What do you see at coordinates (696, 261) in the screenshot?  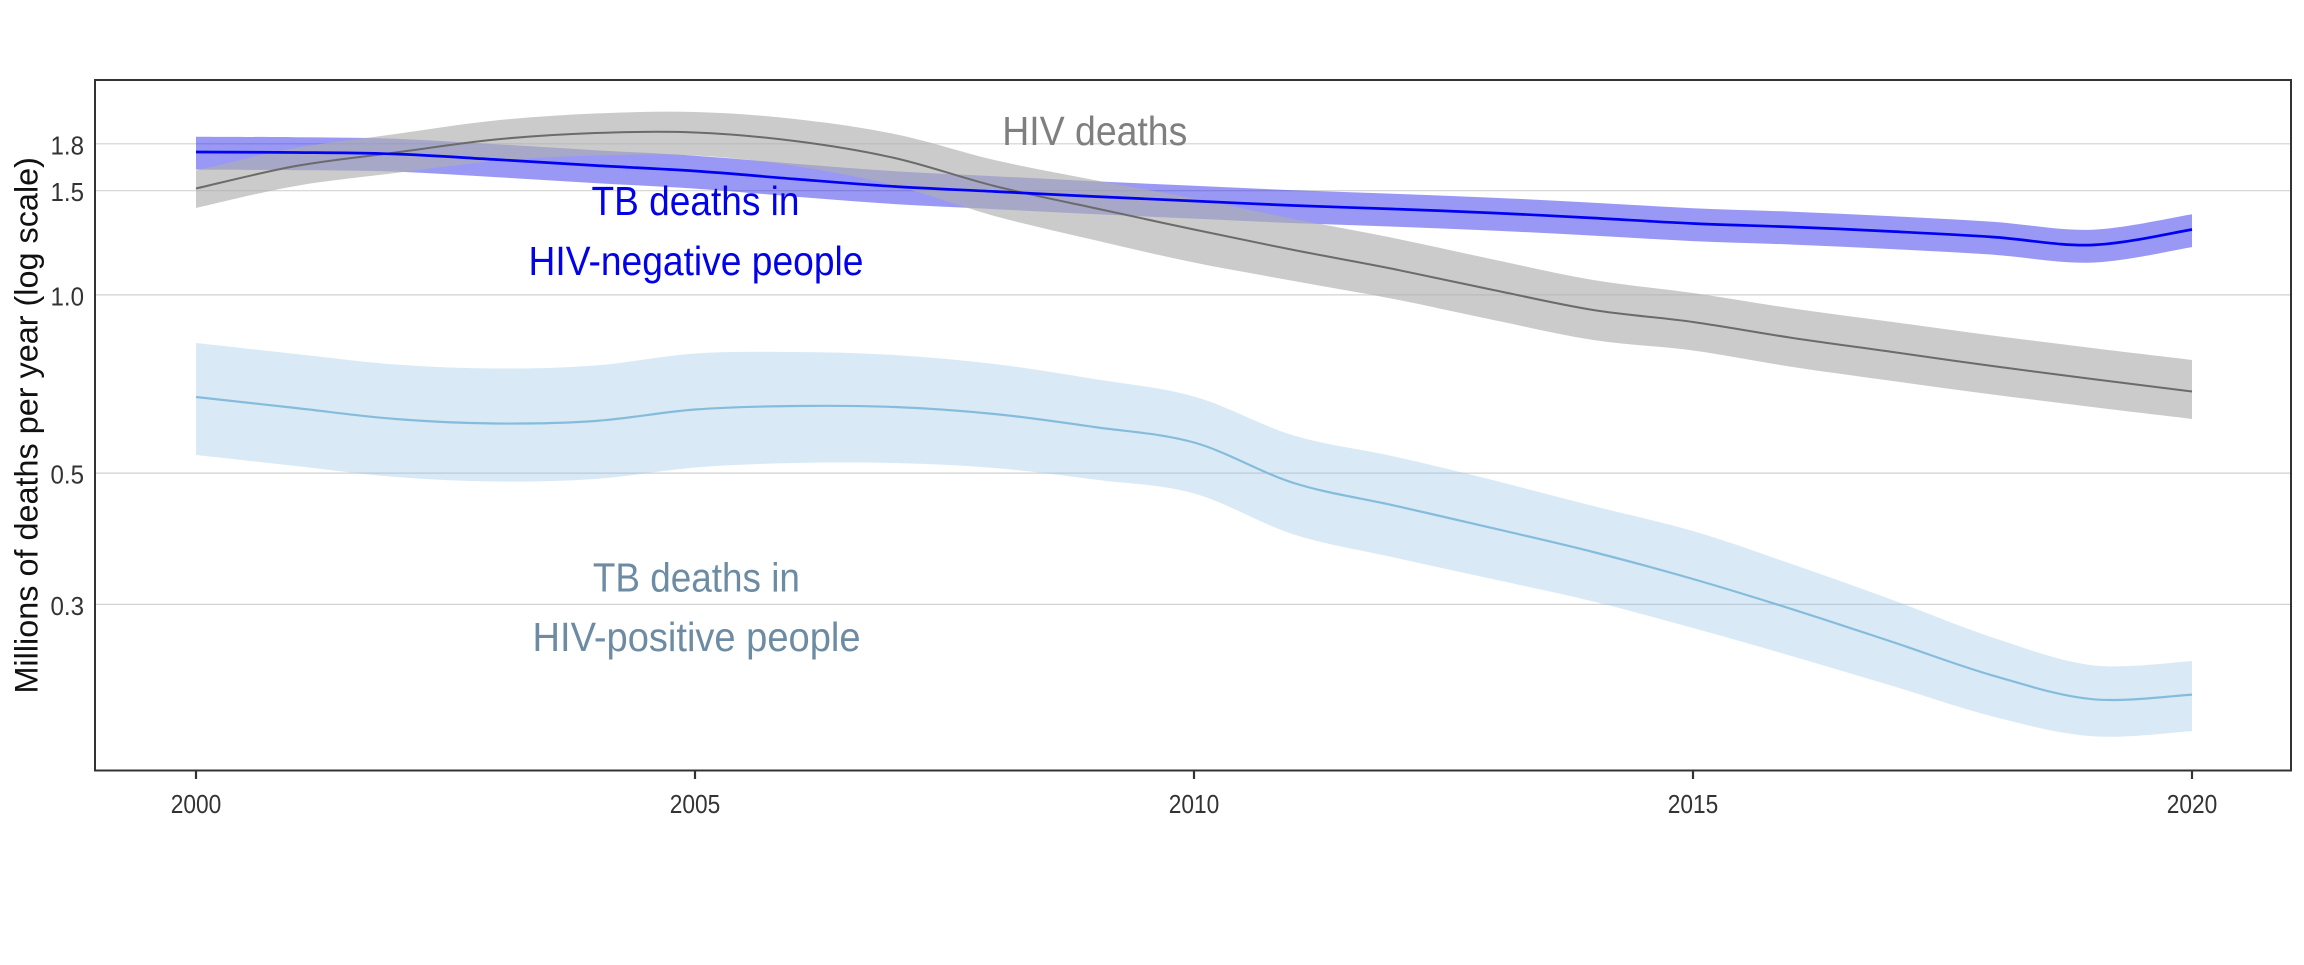 I see `svg-text: HIV-negative people` at bounding box center [696, 261].